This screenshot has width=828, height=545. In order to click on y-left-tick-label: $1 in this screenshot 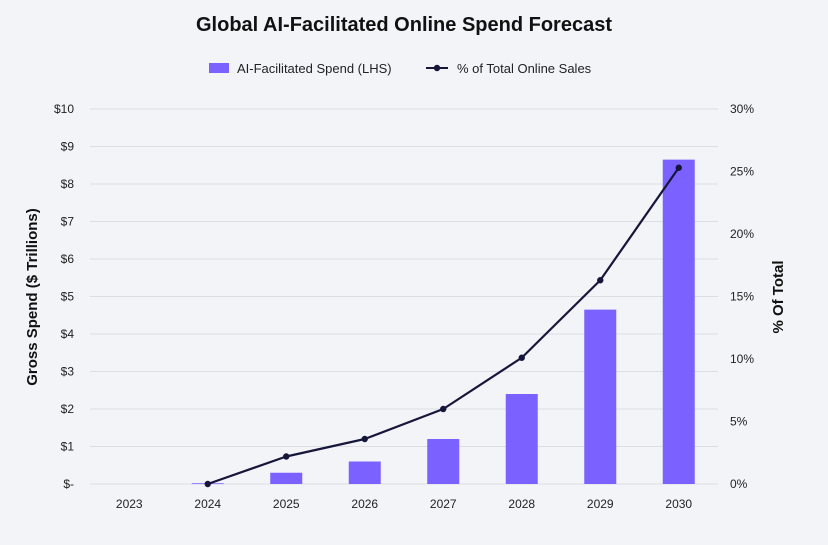, I will do `click(68, 447)`.